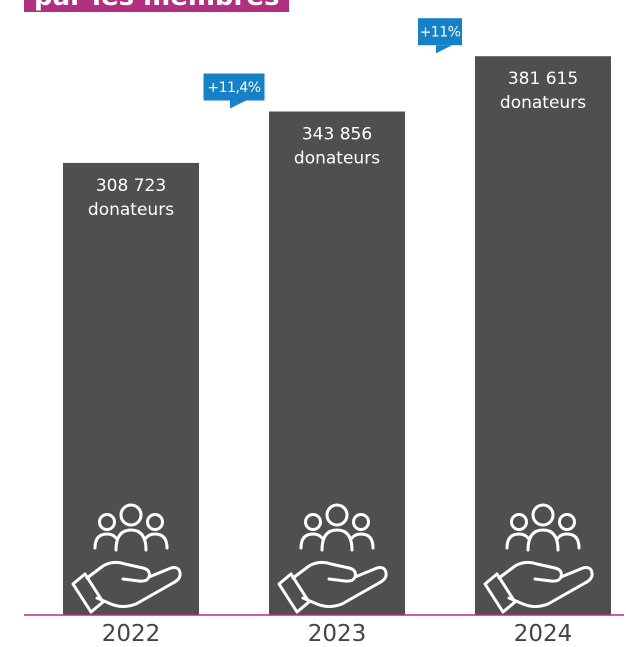 The width and height of the screenshot is (626, 647). I want to click on year-label-2022: 2022, so click(131, 634).